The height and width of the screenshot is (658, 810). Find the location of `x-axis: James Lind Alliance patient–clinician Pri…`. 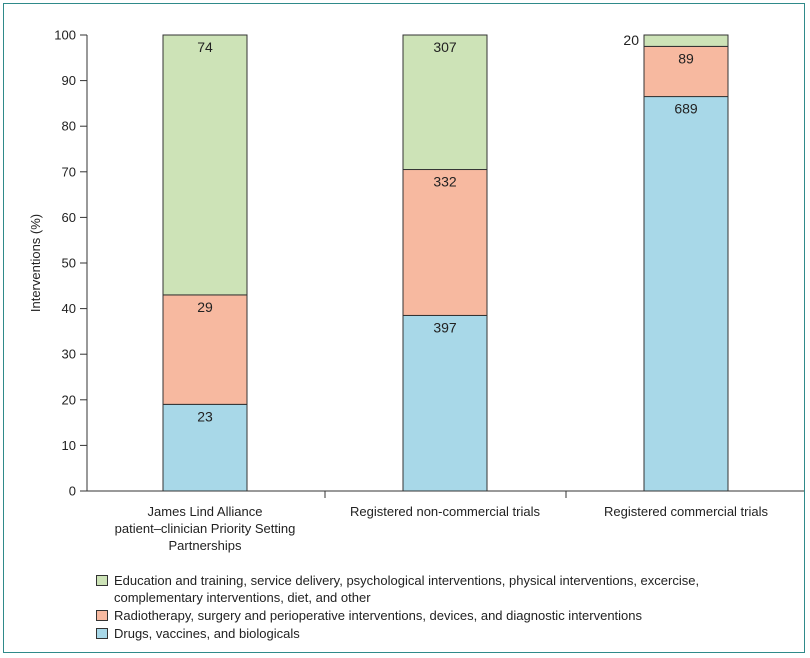

x-axis: James Lind Alliance patient–clinician Pri… is located at coordinates (445, 521).